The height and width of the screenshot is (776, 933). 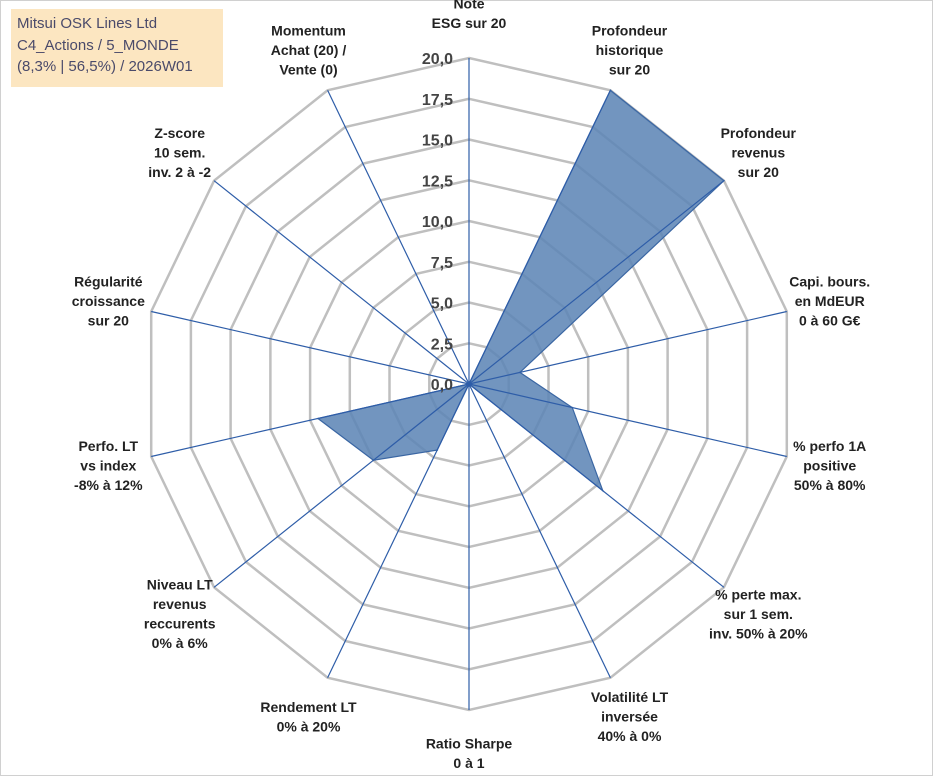 I want to click on tick-label: 15,0, so click(x=437, y=141).